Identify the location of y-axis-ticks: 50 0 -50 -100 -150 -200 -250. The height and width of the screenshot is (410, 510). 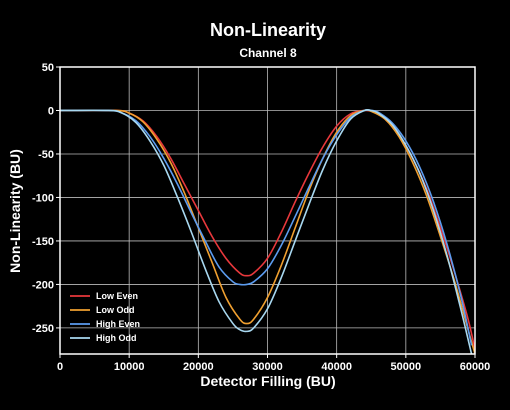
(46, 198).